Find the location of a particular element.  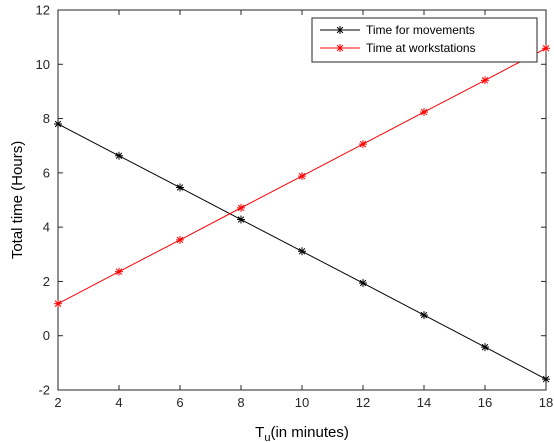

x-tick-labels: 2 4 6 8 10 12 14 16 18 is located at coordinates (303, 402).